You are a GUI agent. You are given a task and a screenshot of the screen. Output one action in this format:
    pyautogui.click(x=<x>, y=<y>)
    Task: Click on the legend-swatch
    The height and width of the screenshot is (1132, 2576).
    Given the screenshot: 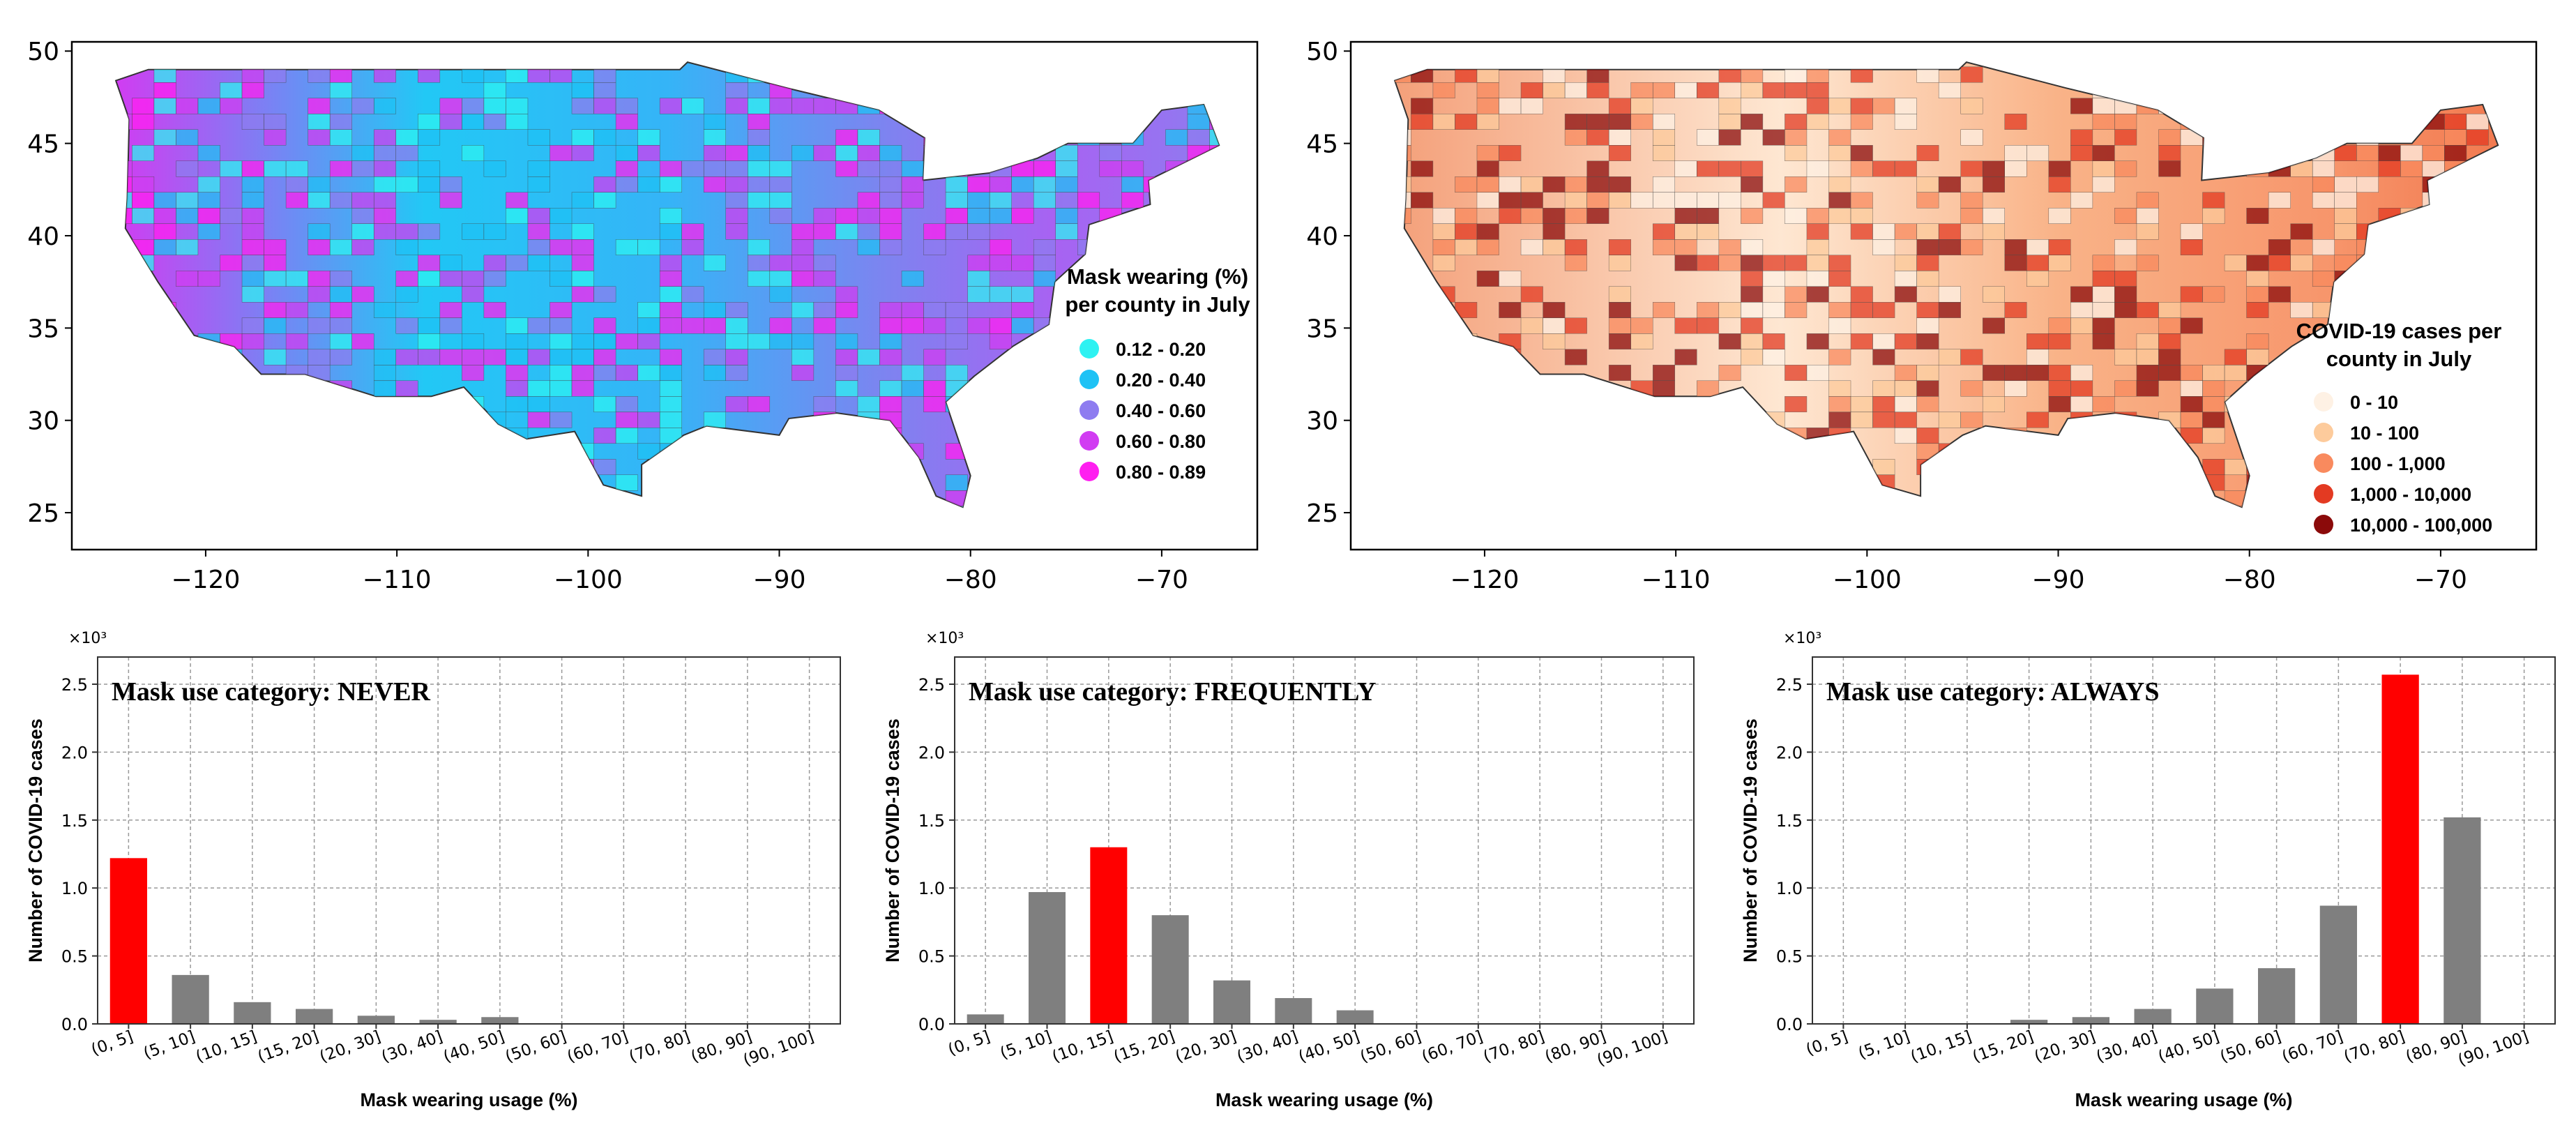 What is the action you would take?
    pyautogui.click(x=1089, y=441)
    